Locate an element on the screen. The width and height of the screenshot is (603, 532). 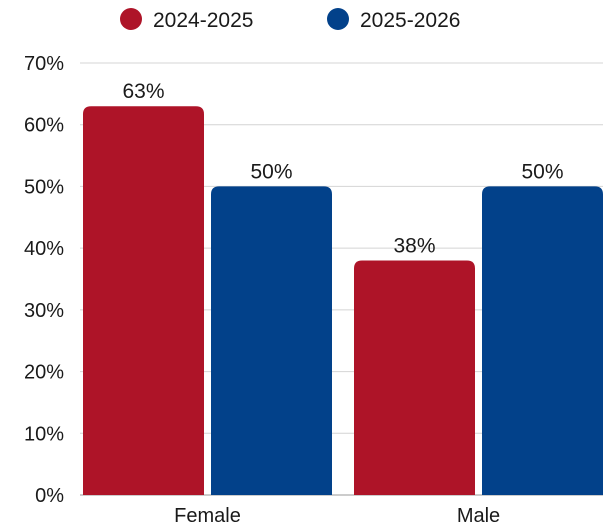
data-label: 63% is located at coordinates (143, 91).